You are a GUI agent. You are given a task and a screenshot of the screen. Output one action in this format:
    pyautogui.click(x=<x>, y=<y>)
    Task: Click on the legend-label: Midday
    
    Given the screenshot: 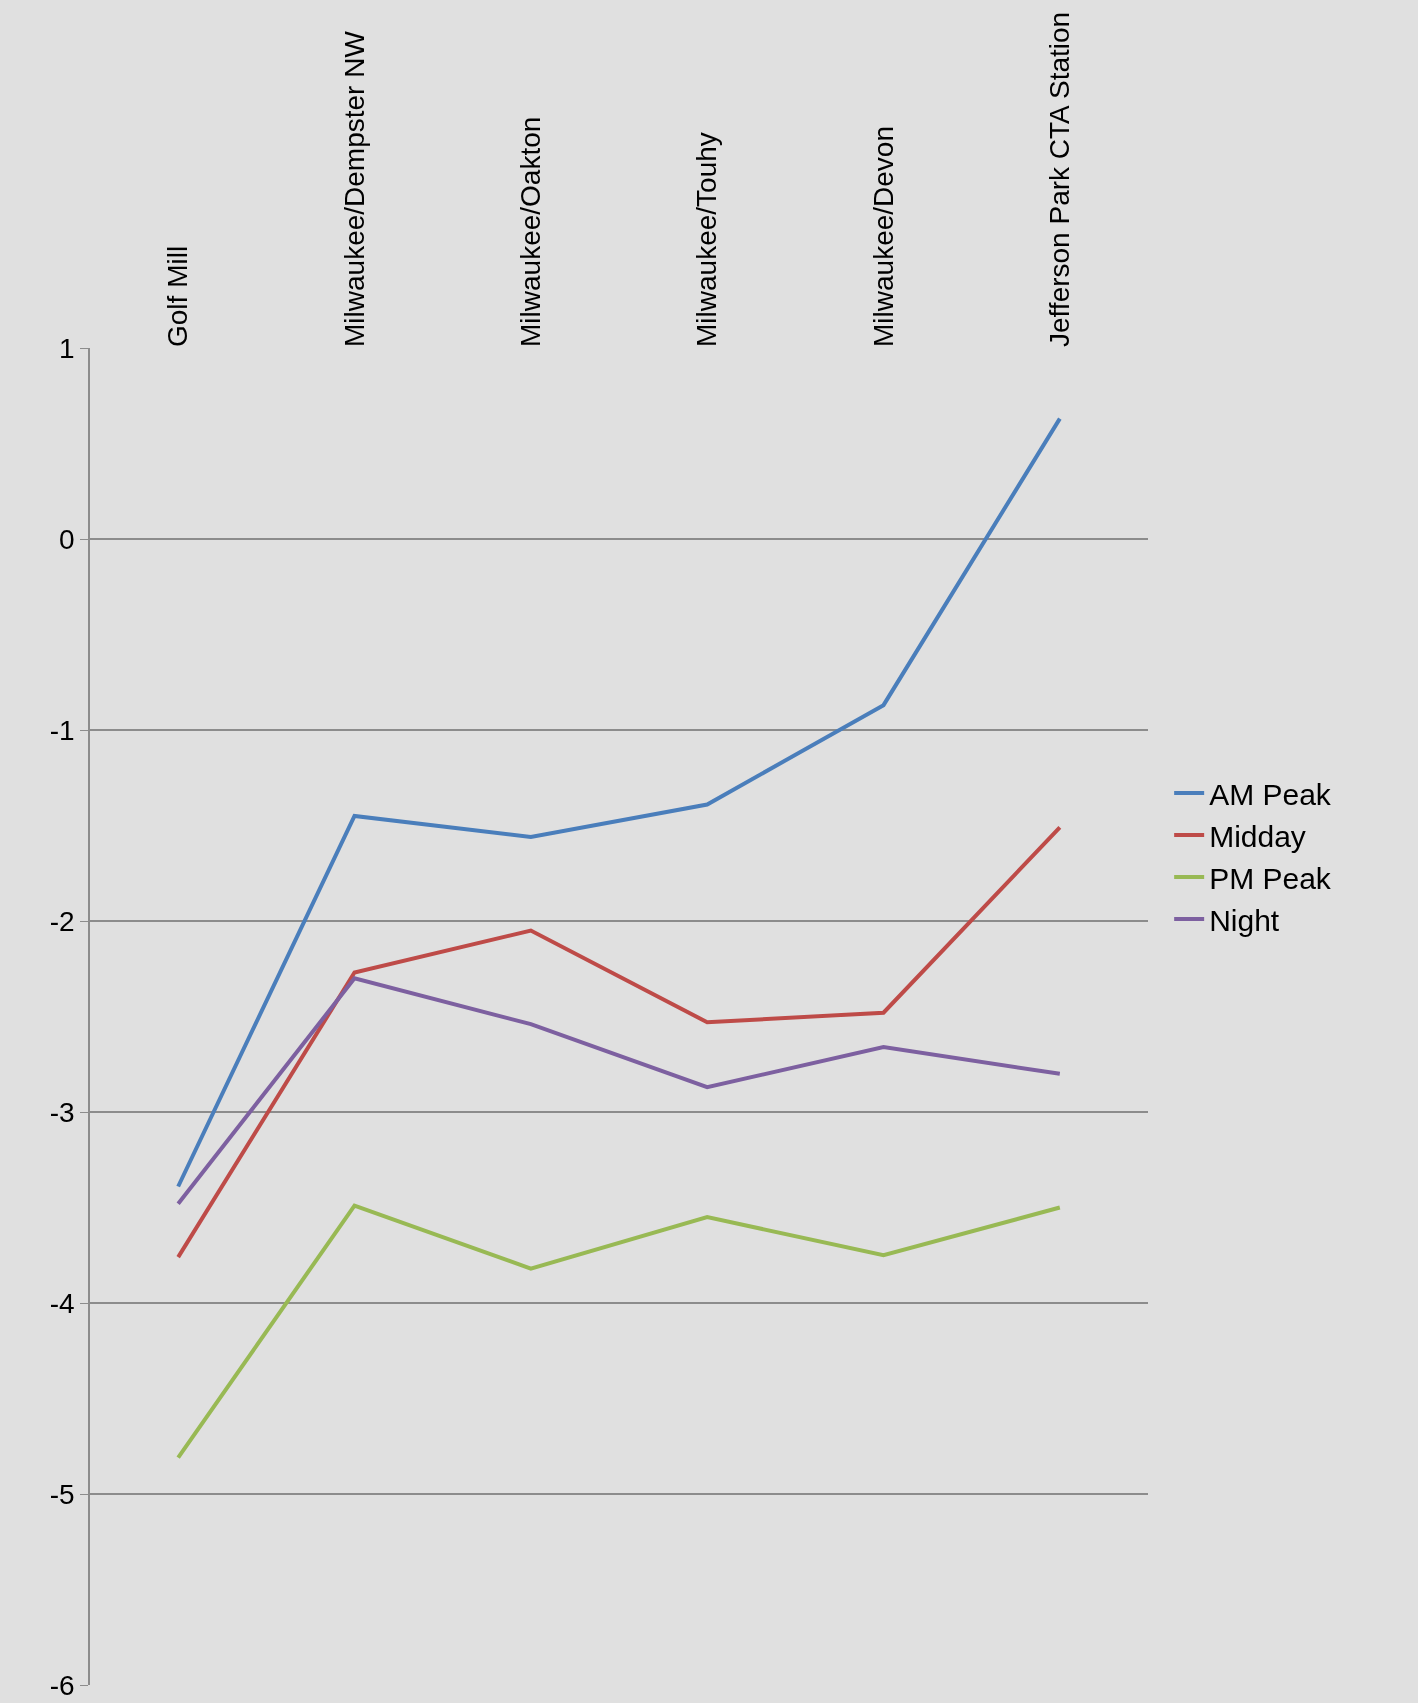 What is the action you would take?
    pyautogui.click(x=1257, y=836)
    